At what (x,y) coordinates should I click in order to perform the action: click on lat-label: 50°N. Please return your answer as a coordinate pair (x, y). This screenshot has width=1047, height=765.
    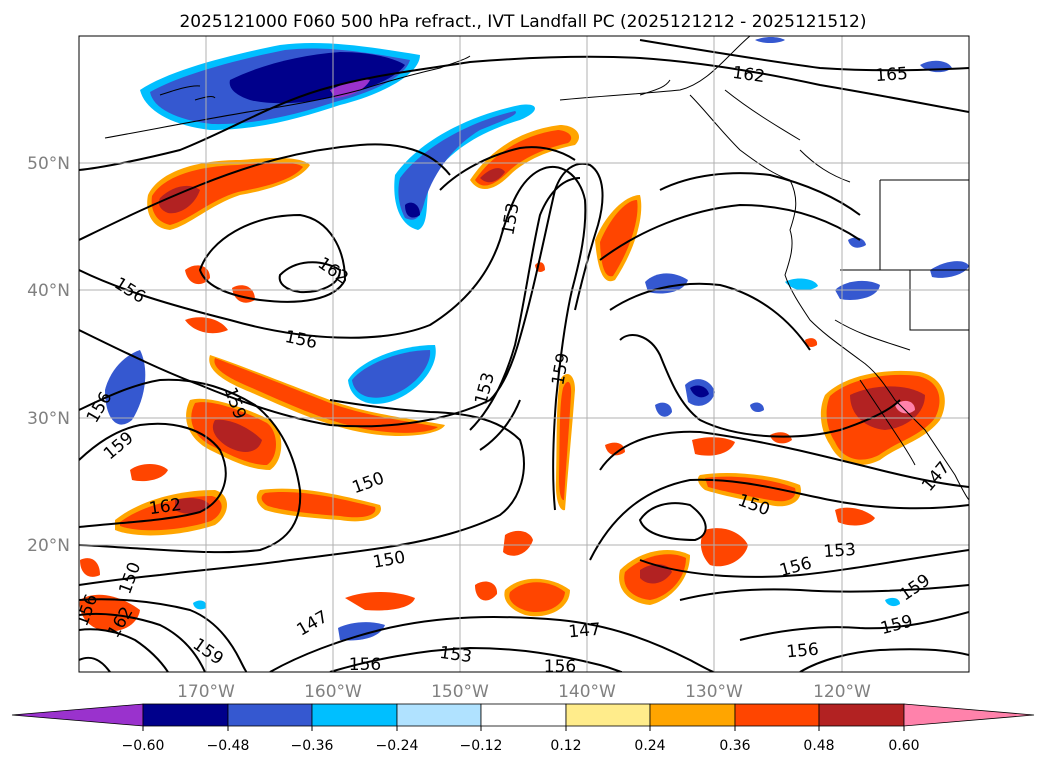
    Looking at the image, I should click on (48, 164).